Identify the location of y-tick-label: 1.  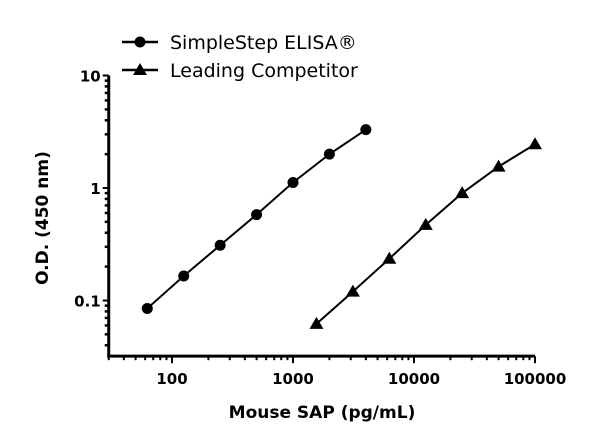
(95, 189).